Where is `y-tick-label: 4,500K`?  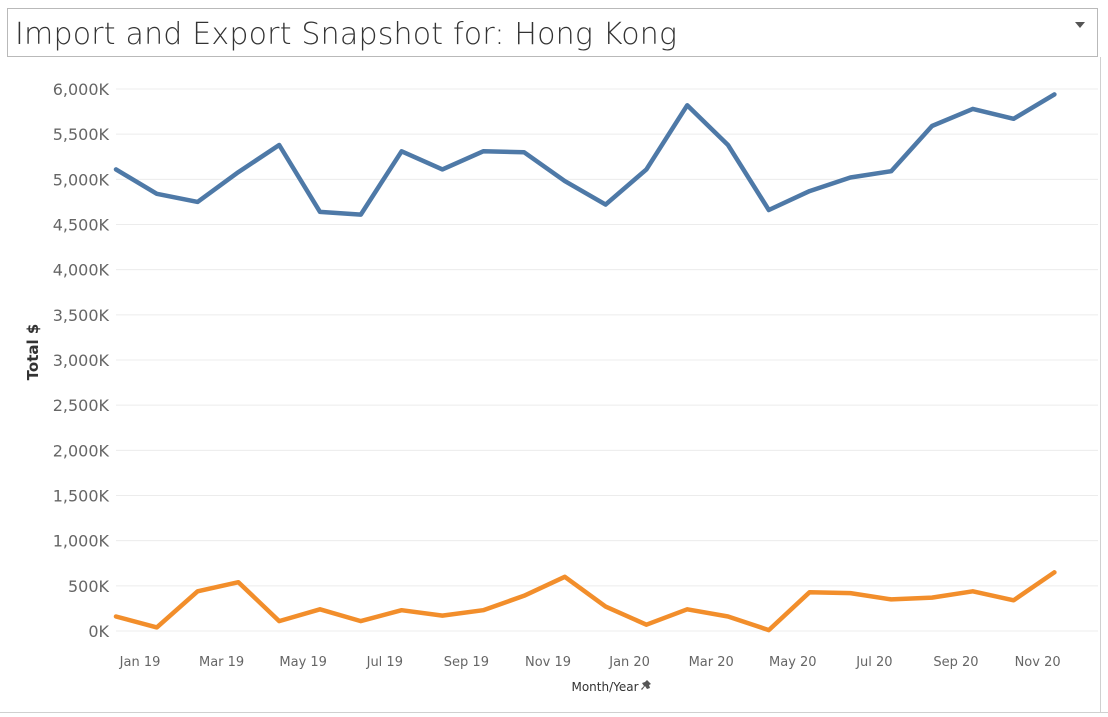 y-tick-label: 4,500K is located at coordinates (81, 225).